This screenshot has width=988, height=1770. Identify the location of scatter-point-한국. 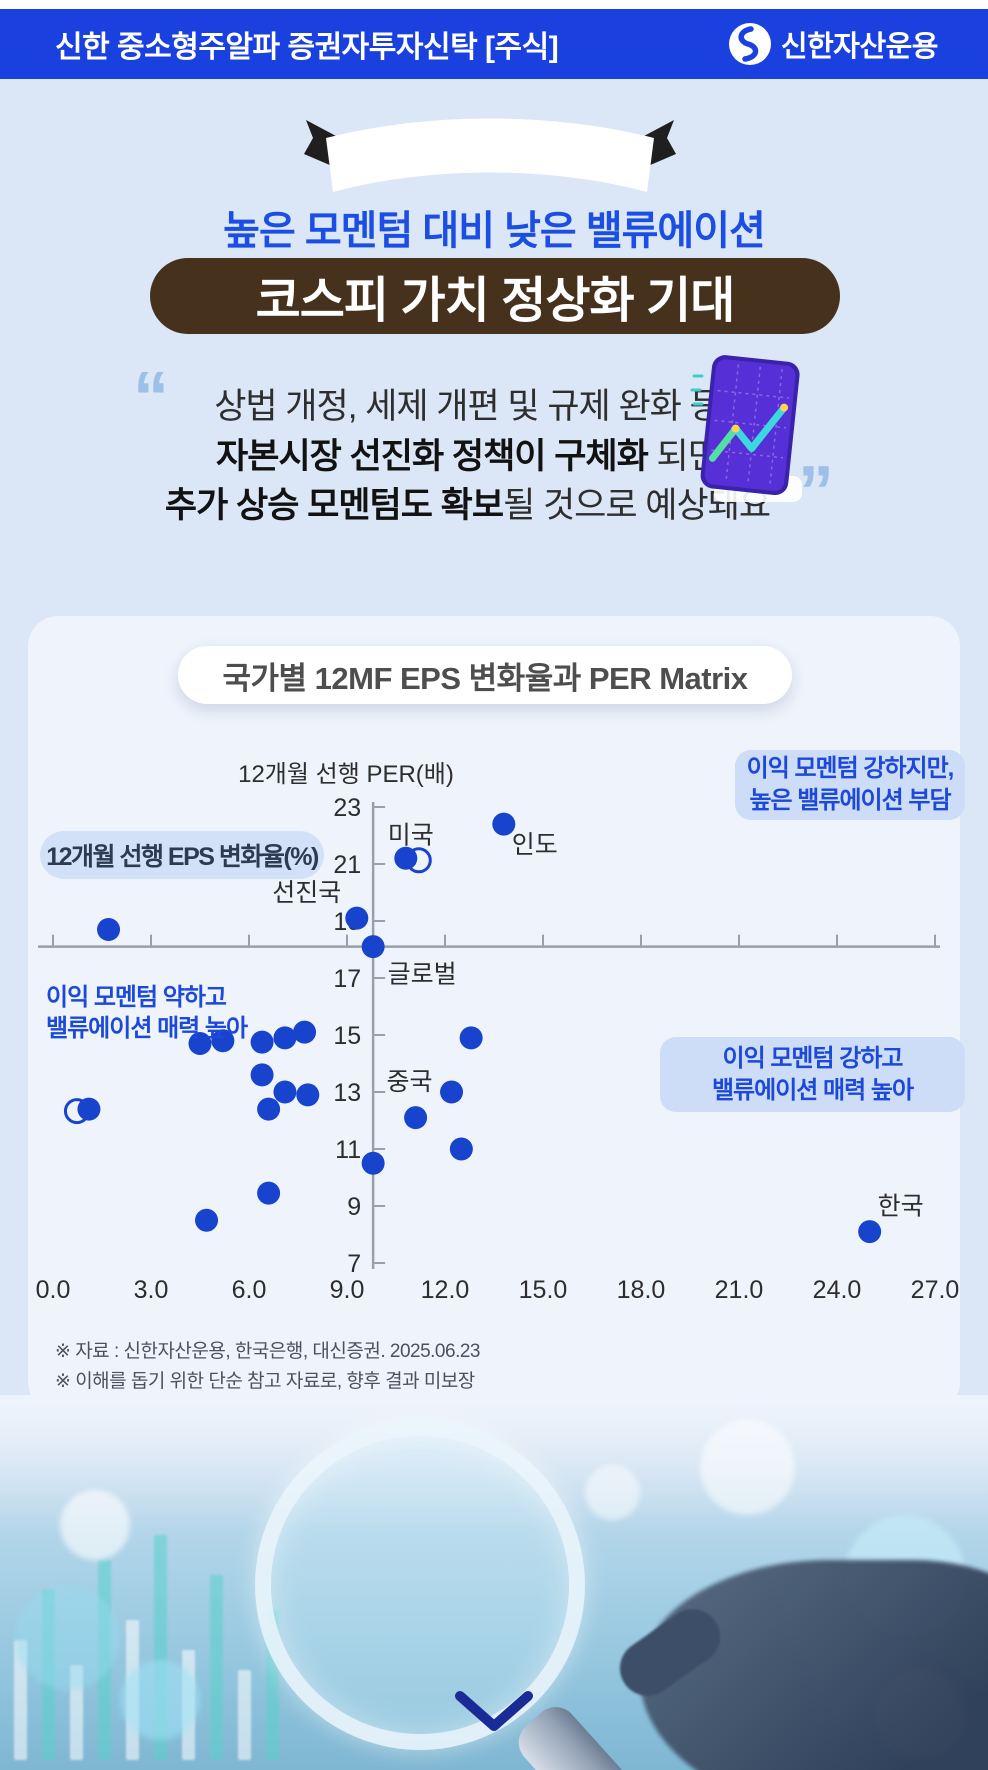
(870, 1232).